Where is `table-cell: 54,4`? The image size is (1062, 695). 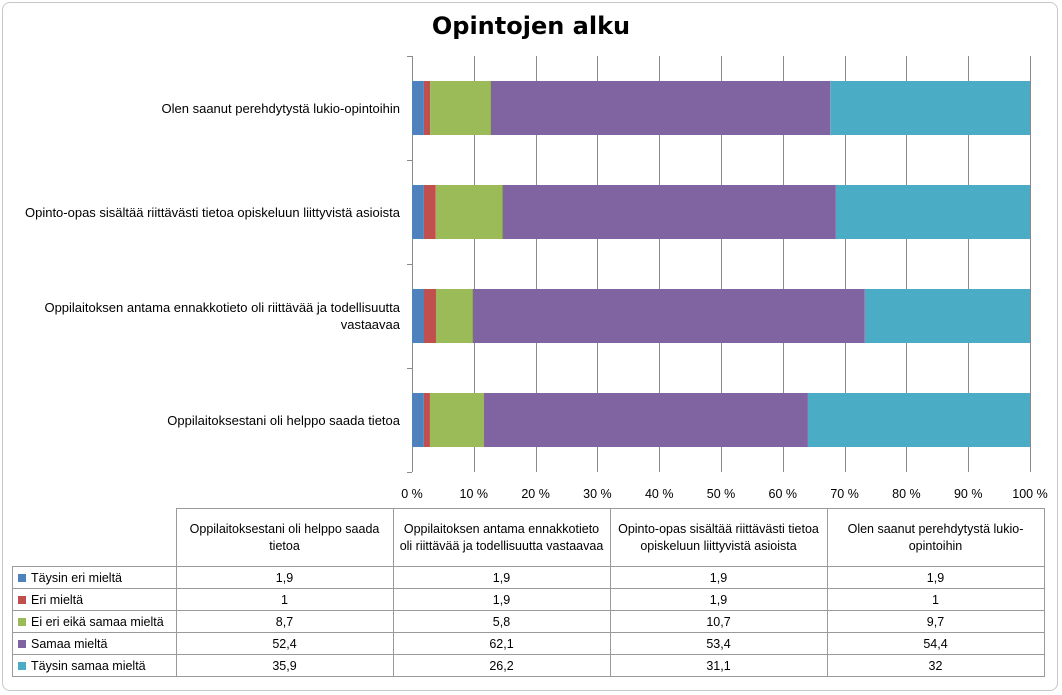 table-cell: 54,4 is located at coordinates (935, 643).